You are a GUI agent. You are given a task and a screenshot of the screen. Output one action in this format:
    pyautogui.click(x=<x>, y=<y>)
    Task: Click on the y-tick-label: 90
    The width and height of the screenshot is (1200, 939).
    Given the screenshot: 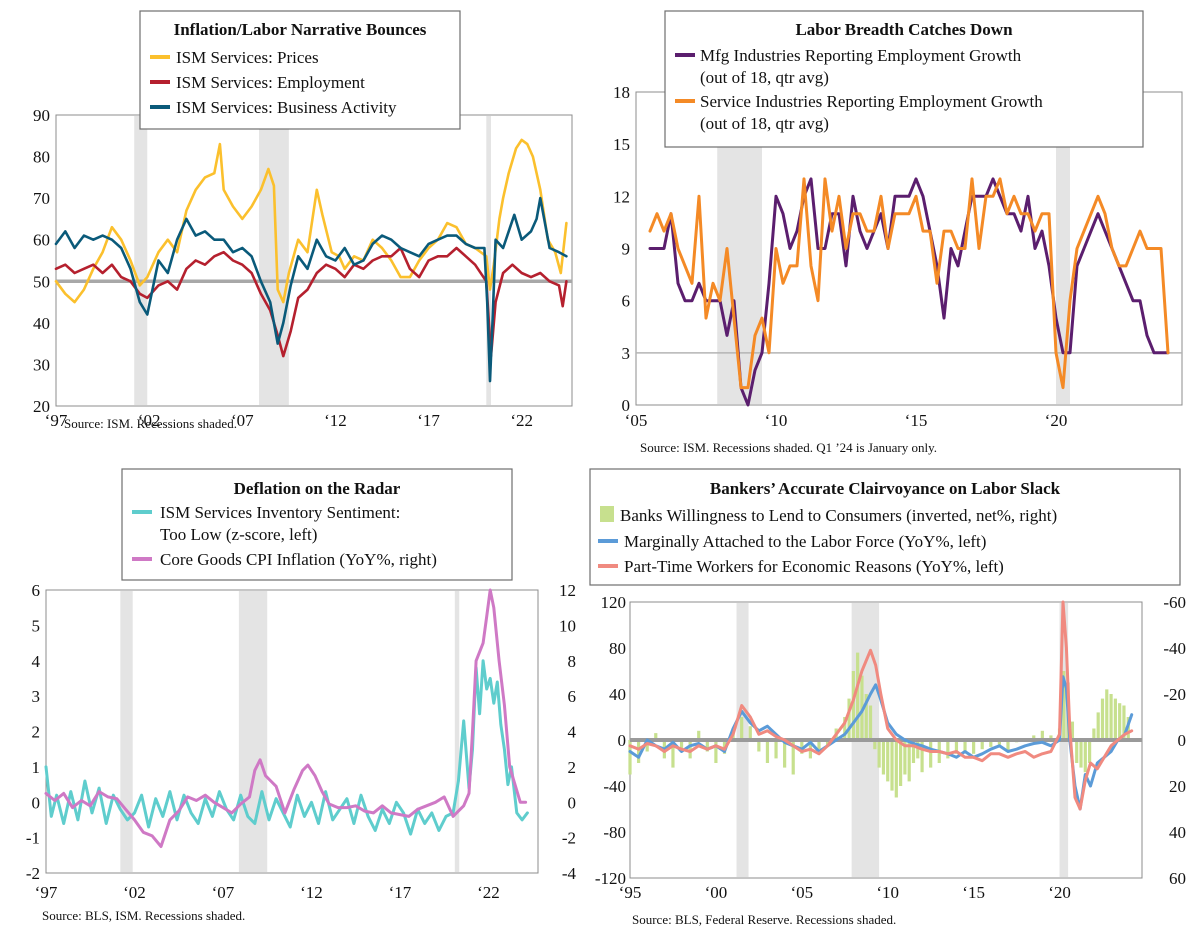 What is the action you would take?
    pyautogui.click(x=41, y=115)
    